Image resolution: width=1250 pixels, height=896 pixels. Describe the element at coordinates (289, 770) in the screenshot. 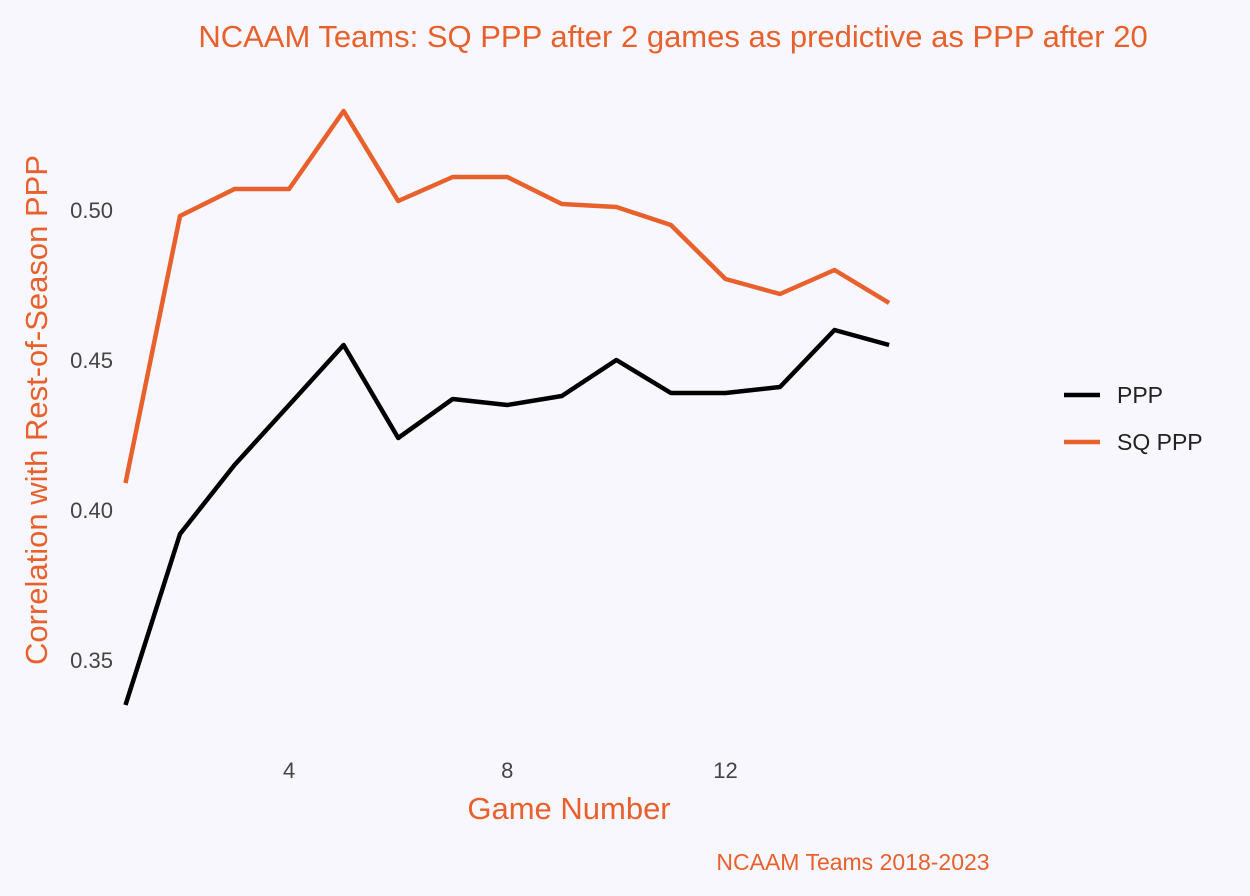

I see `x-tick-label: 4` at that location.